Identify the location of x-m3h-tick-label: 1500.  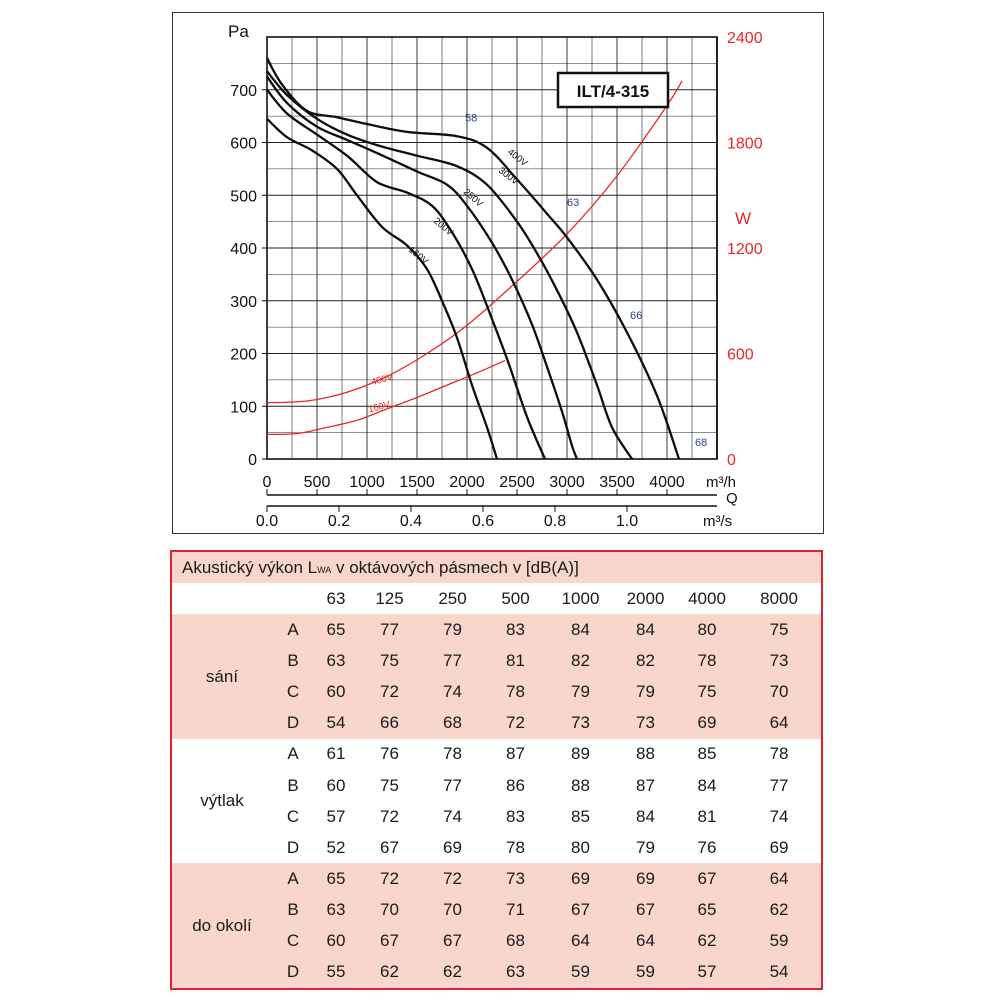
(417, 482).